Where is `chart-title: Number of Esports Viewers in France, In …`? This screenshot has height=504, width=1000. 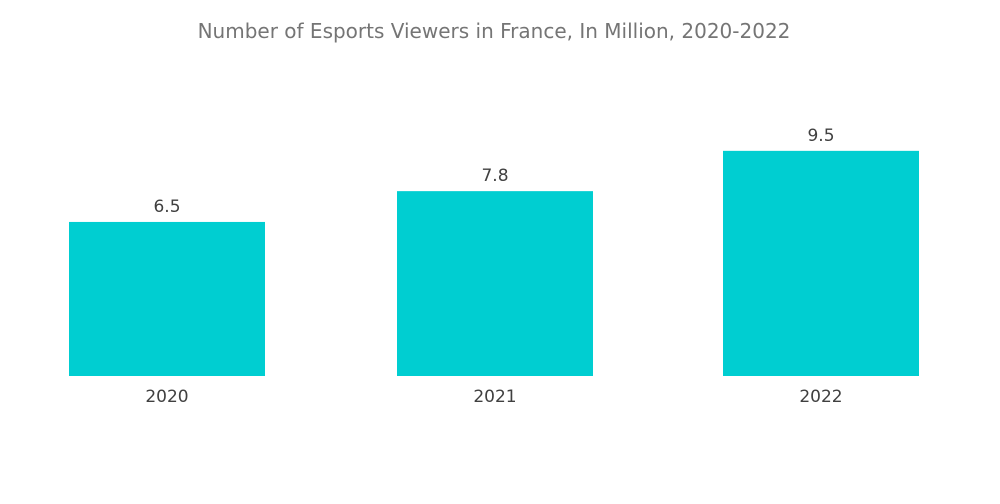
chart-title: Number of Esports Viewers in France, In … is located at coordinates (494, 31).